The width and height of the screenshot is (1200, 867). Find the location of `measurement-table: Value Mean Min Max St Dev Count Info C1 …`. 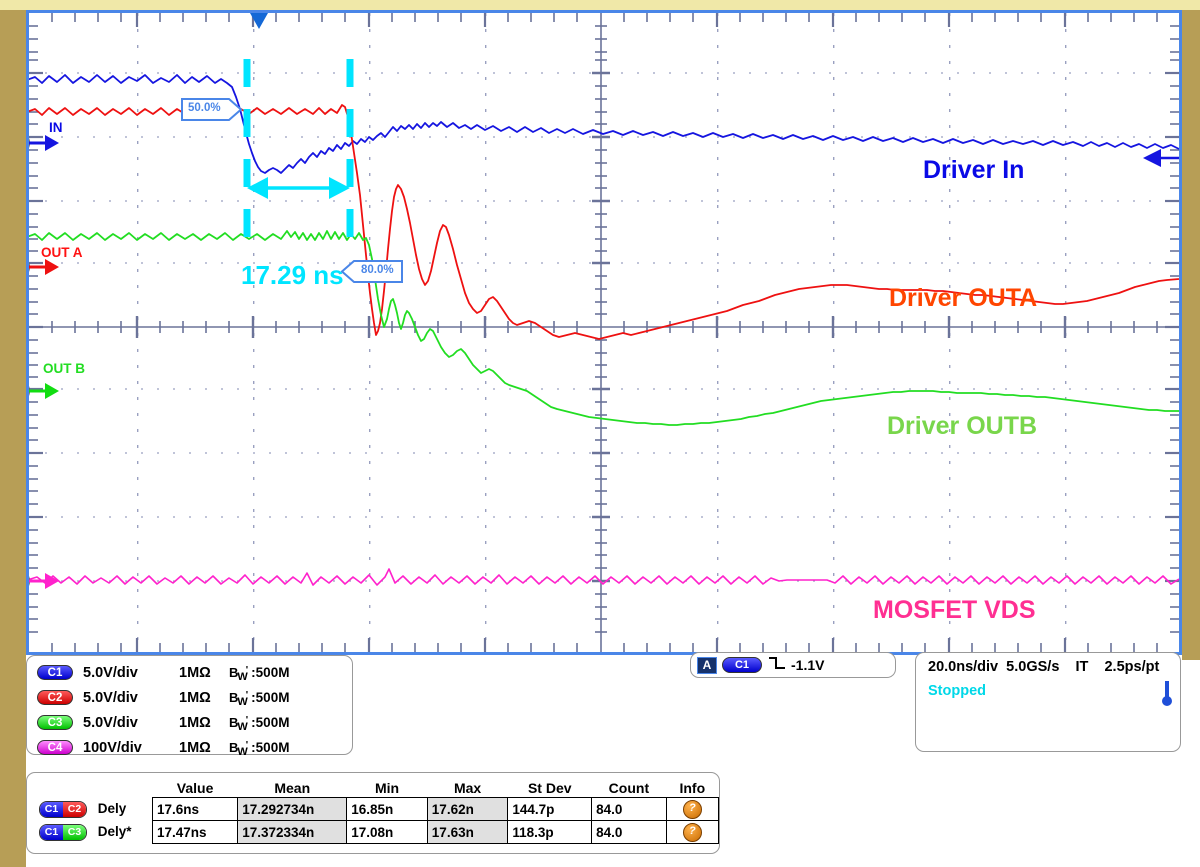

measurement-table: Value Mean Min Max St Dev Count Info C1 … is located at coordinates (377, 811).